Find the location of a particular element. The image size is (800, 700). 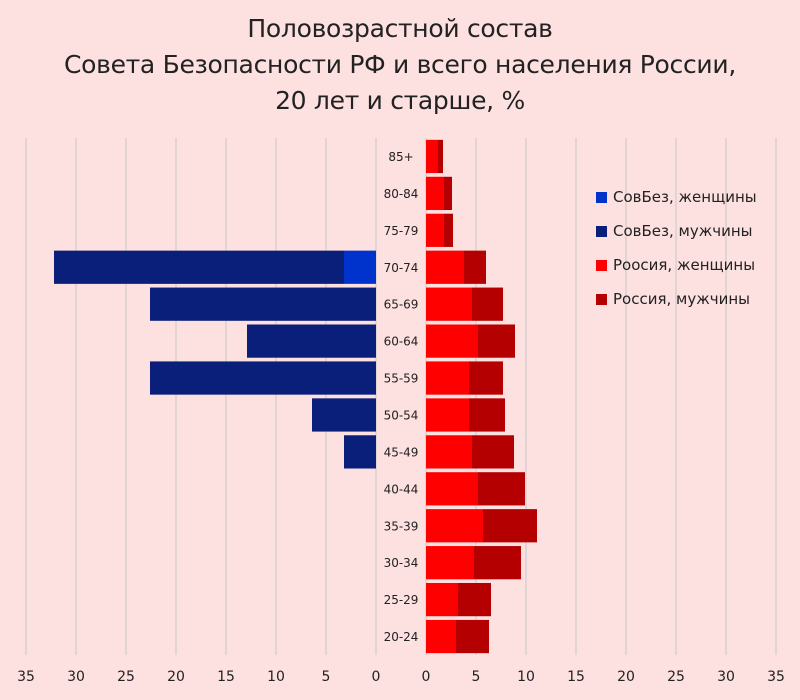

legend-swatch-sb-women is located at coordinates (601, 197).